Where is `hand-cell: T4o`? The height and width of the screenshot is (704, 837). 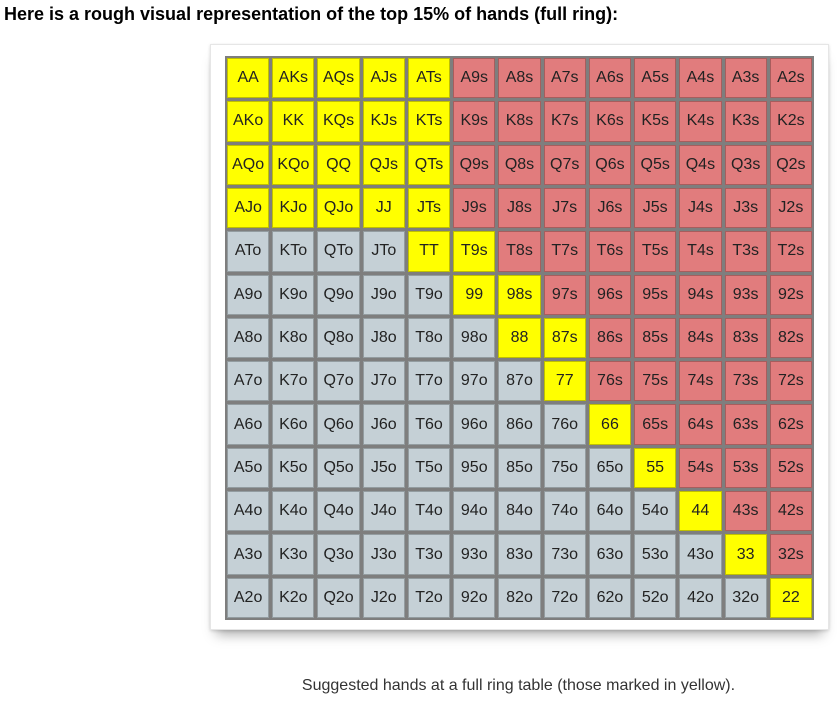 hand-cell: T4o is located at coordinates (429, 511).